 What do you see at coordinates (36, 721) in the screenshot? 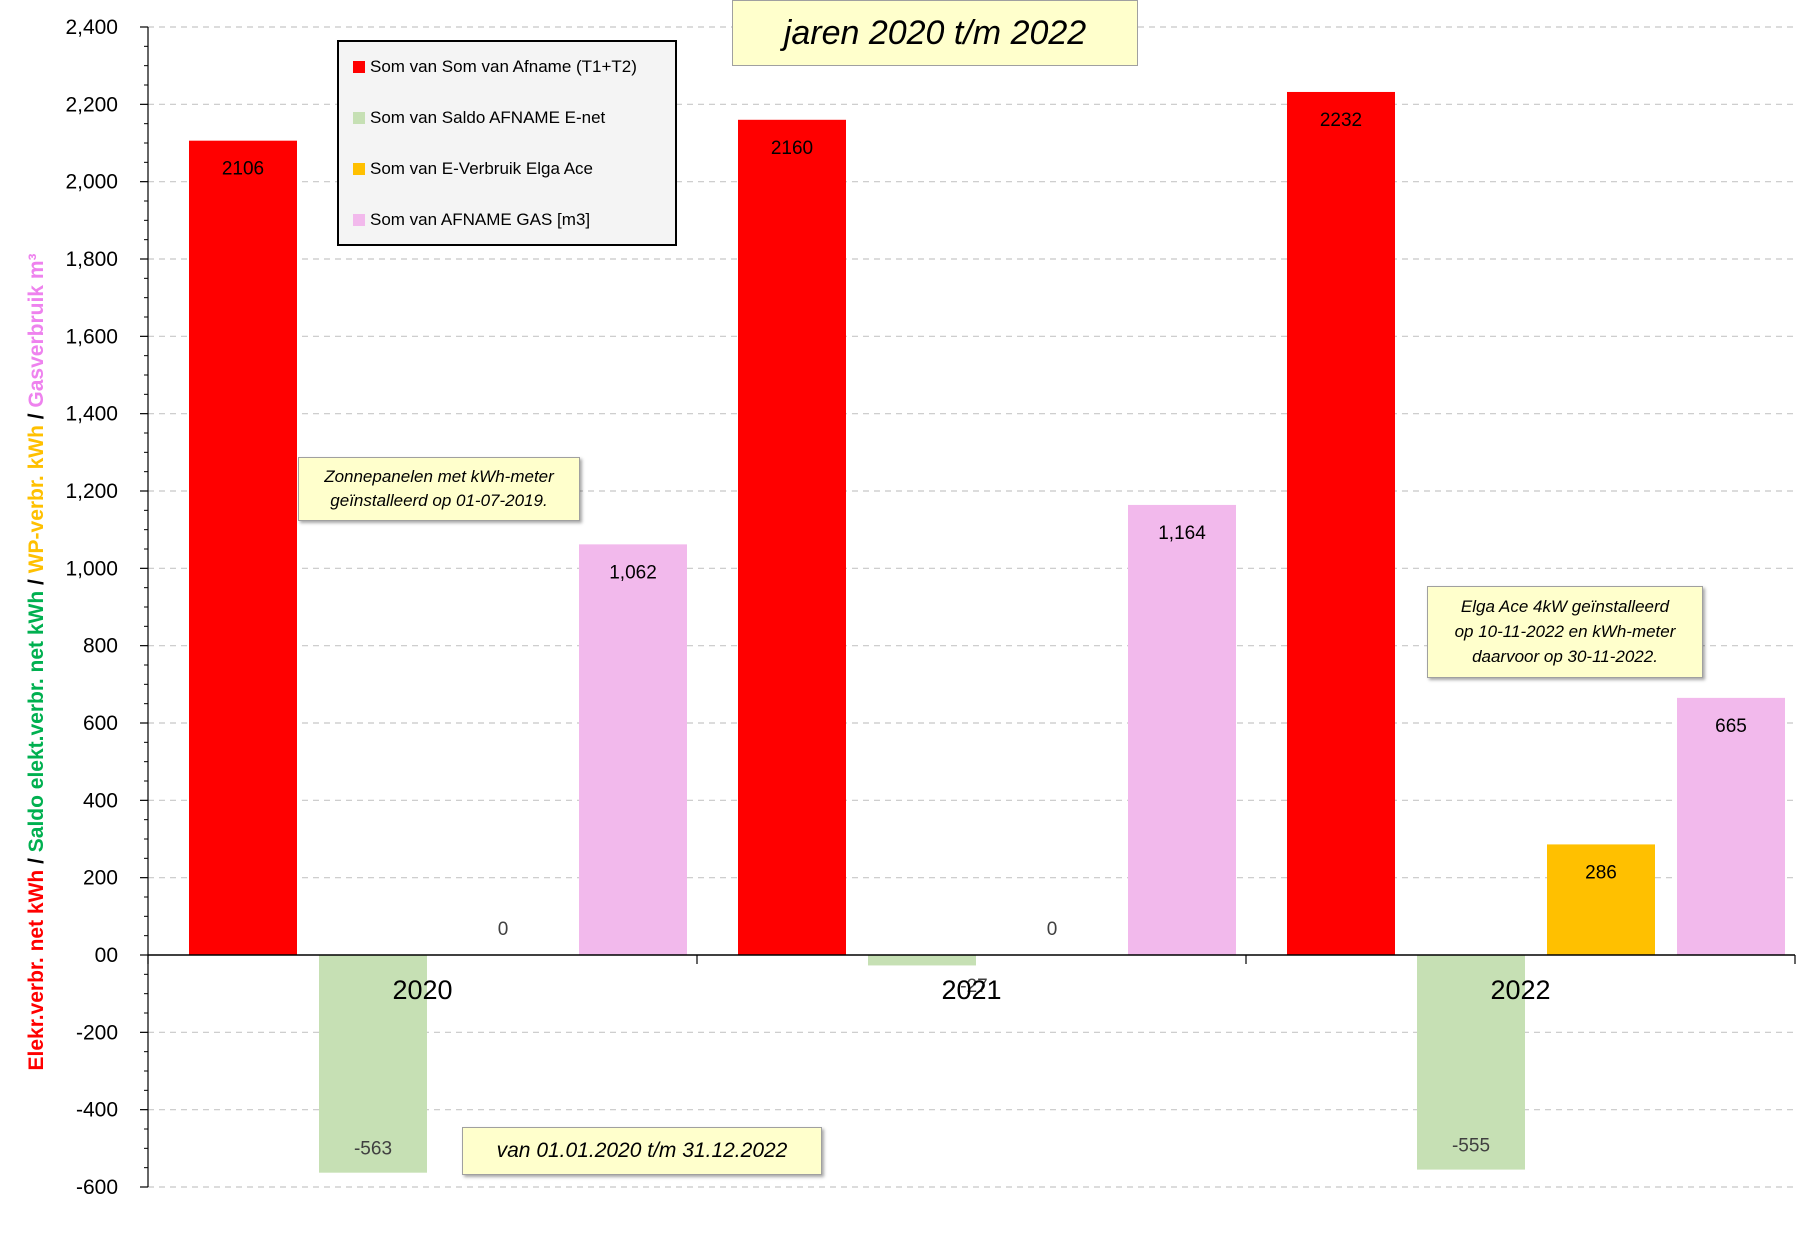
I see `y-axis-title-part: Saldo elekt.verbr. net kWh` at bounding box center [36, 721].